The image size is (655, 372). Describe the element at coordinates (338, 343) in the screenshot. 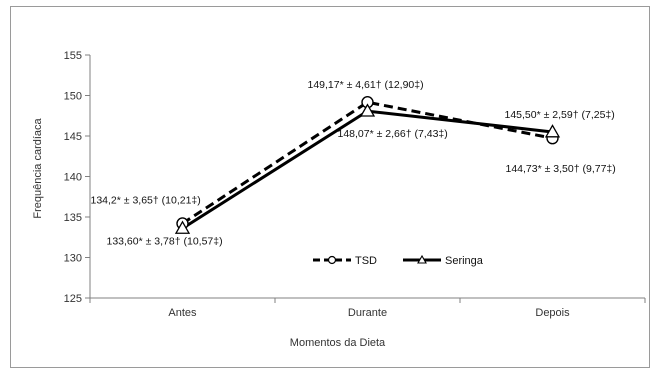

I see `x-axis-title: Momentos da Dieta` at that location.